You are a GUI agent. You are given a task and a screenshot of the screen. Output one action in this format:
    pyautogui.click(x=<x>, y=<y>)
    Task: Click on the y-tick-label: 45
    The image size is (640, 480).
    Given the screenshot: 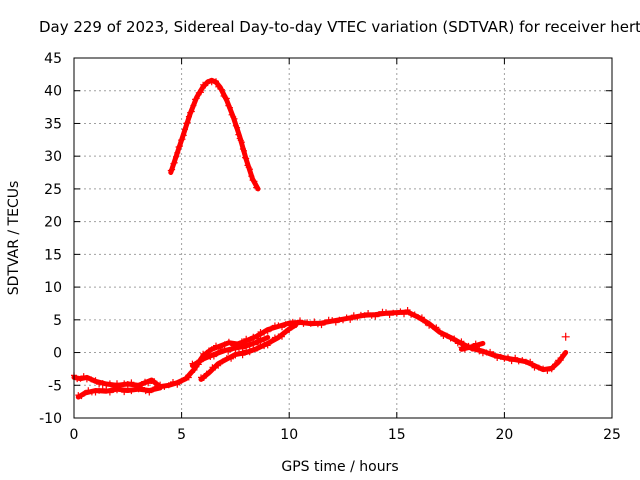 What is the action you would take?
    pyautogui.click(x=53, y=59)
    